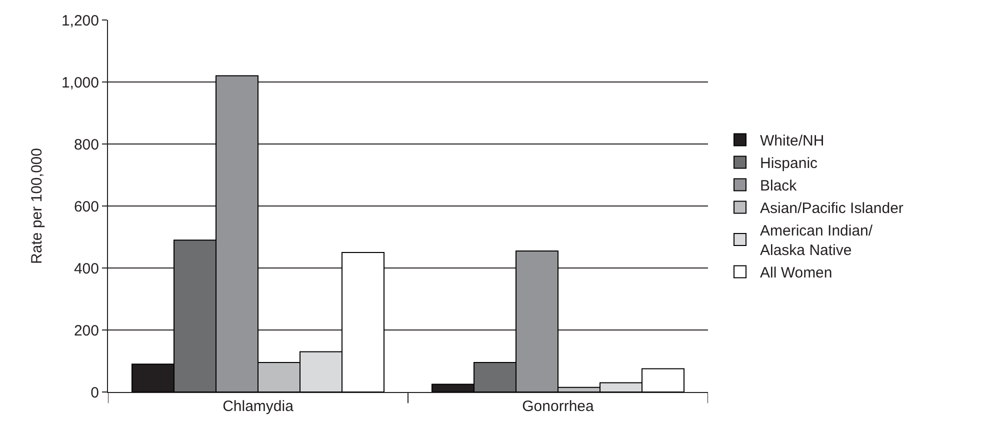 The image size is (990, 427). I want to click on legend-label: Asian/Pacific Islander, so click(832, 209).